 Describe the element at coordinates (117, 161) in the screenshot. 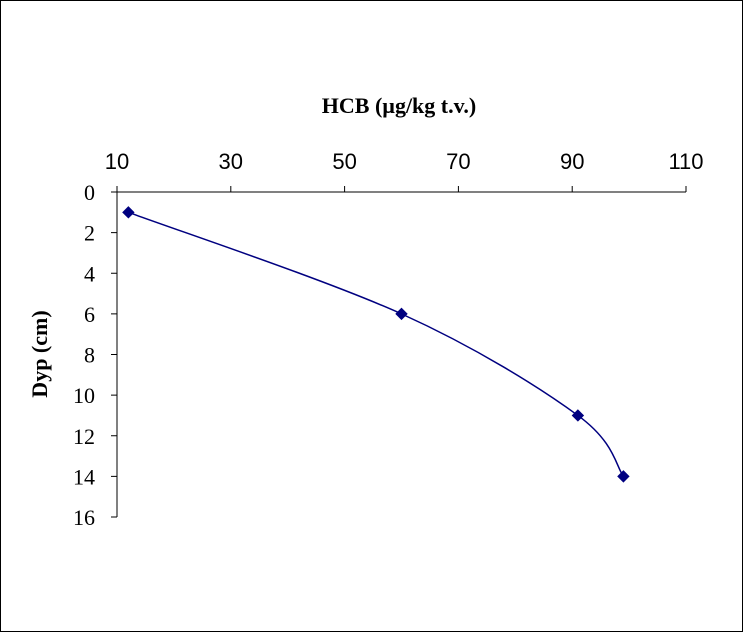

I see `x-tick-label: 10` at that location.